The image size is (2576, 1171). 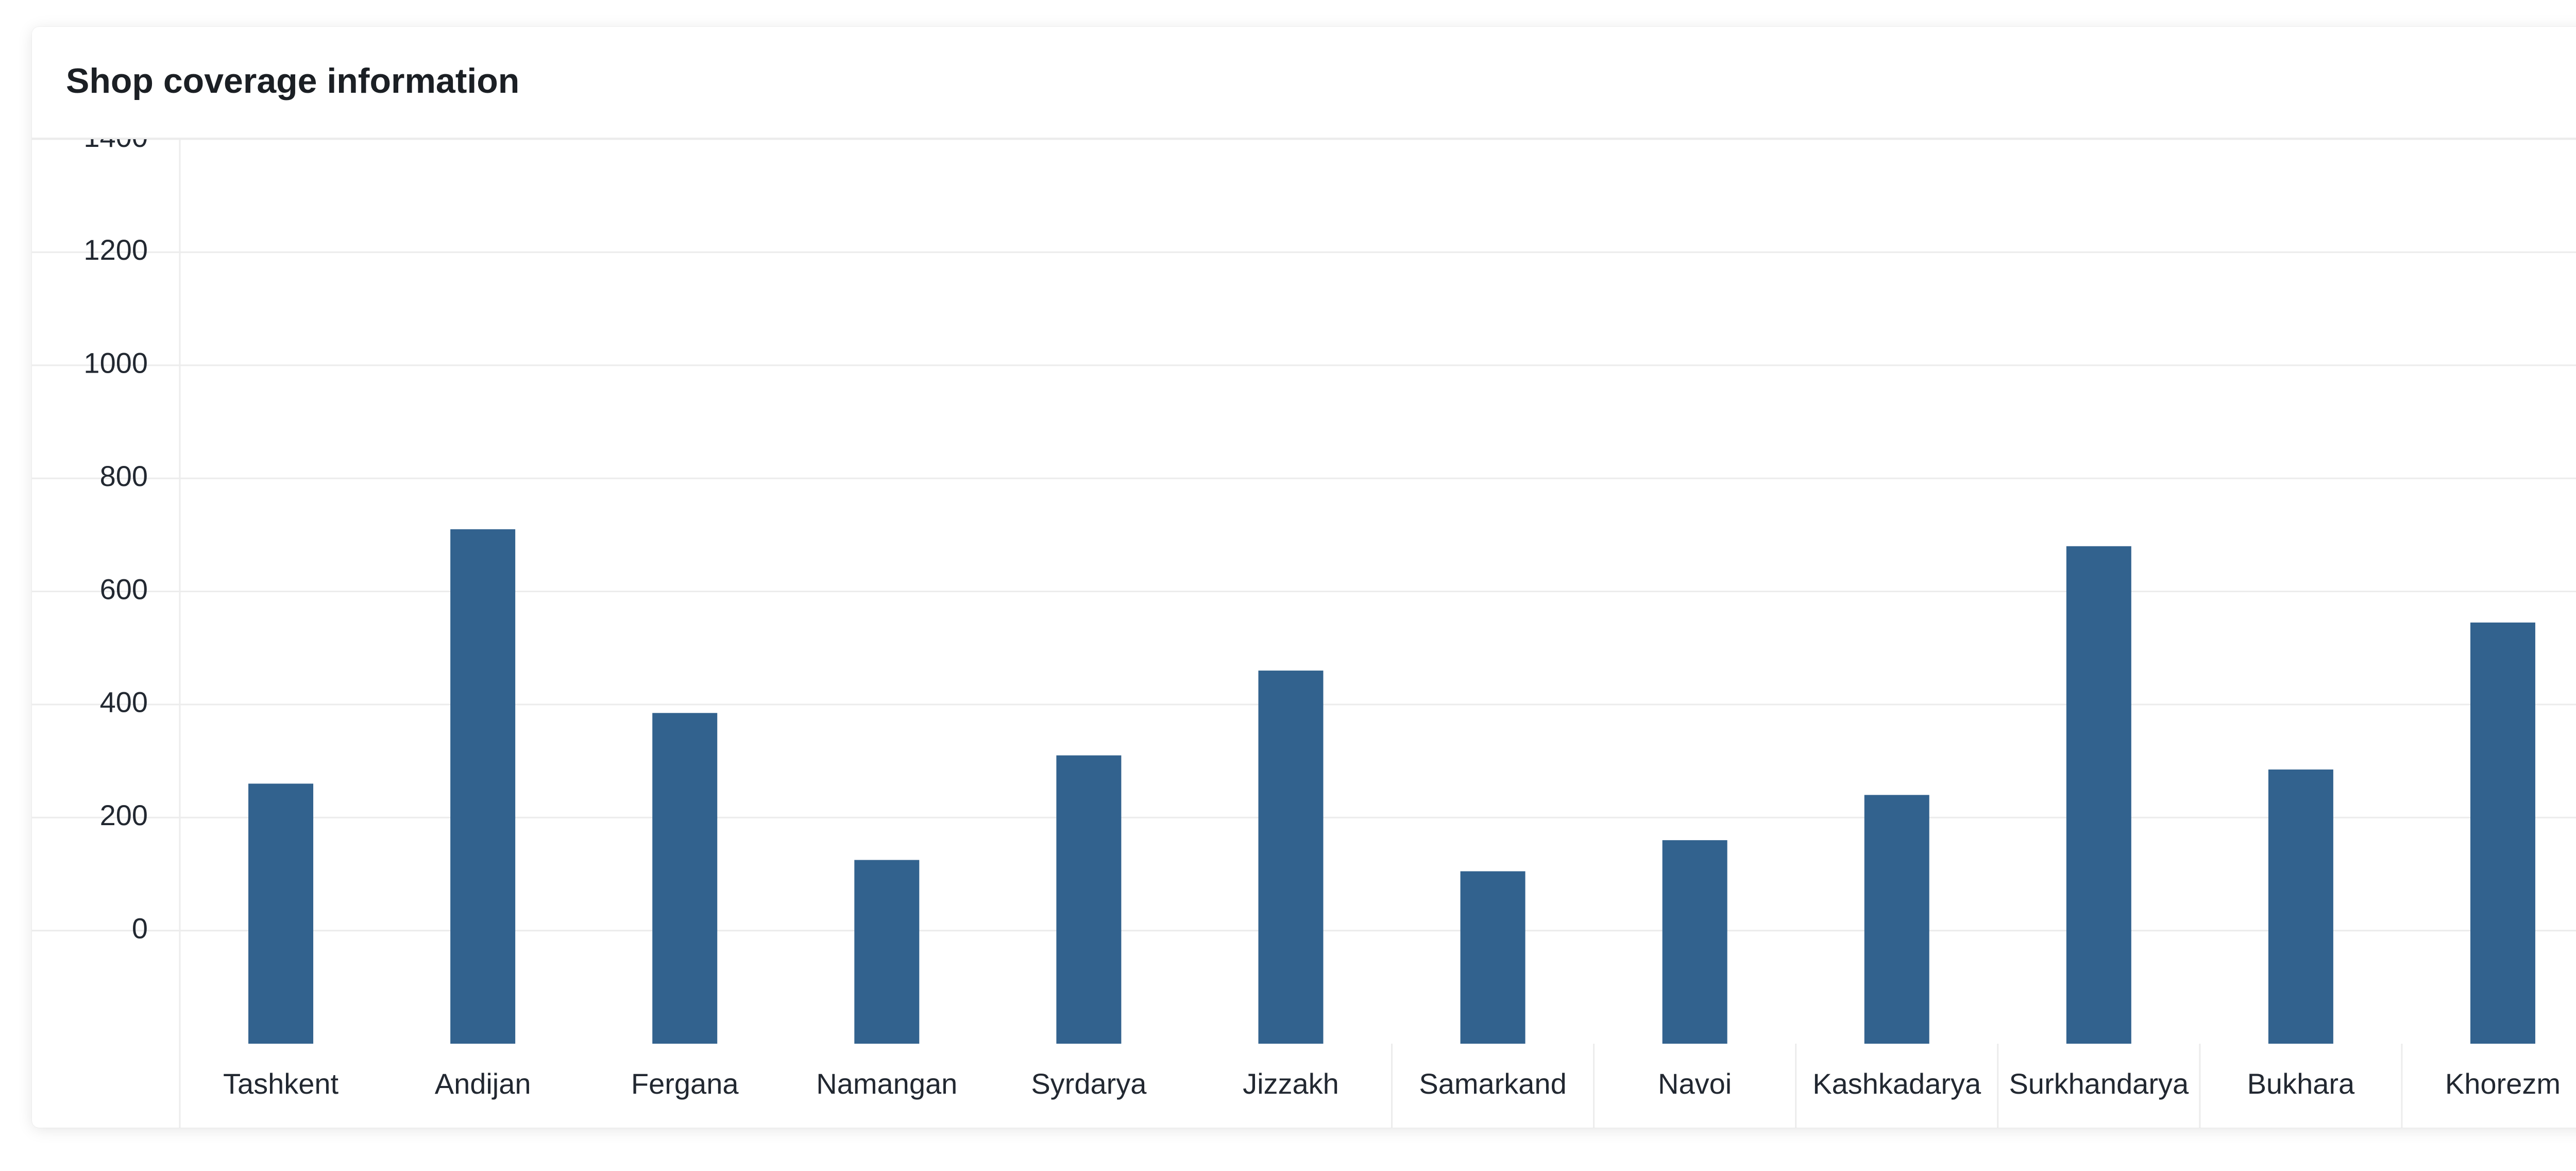 What do you see at coordinates (124, 815) in the screenshot?
I see `y-tick-label: 200` at bounding box center [124, 815].